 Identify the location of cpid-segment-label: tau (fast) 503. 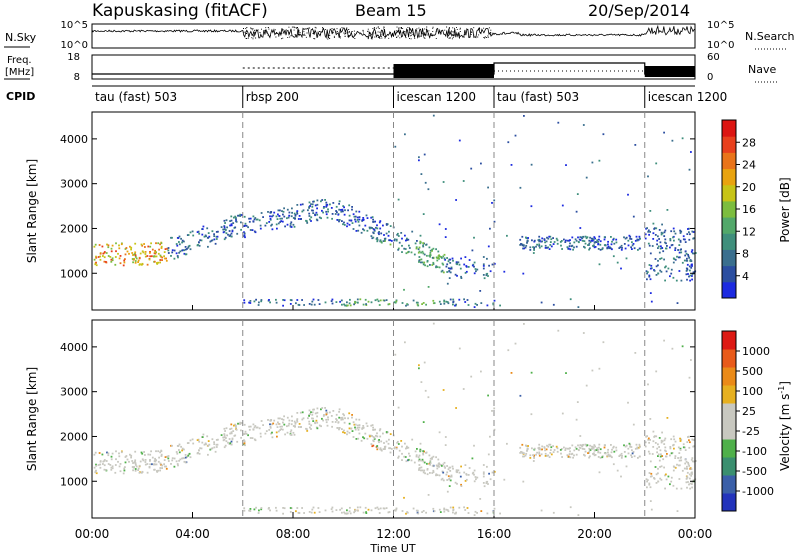
(136, 97).